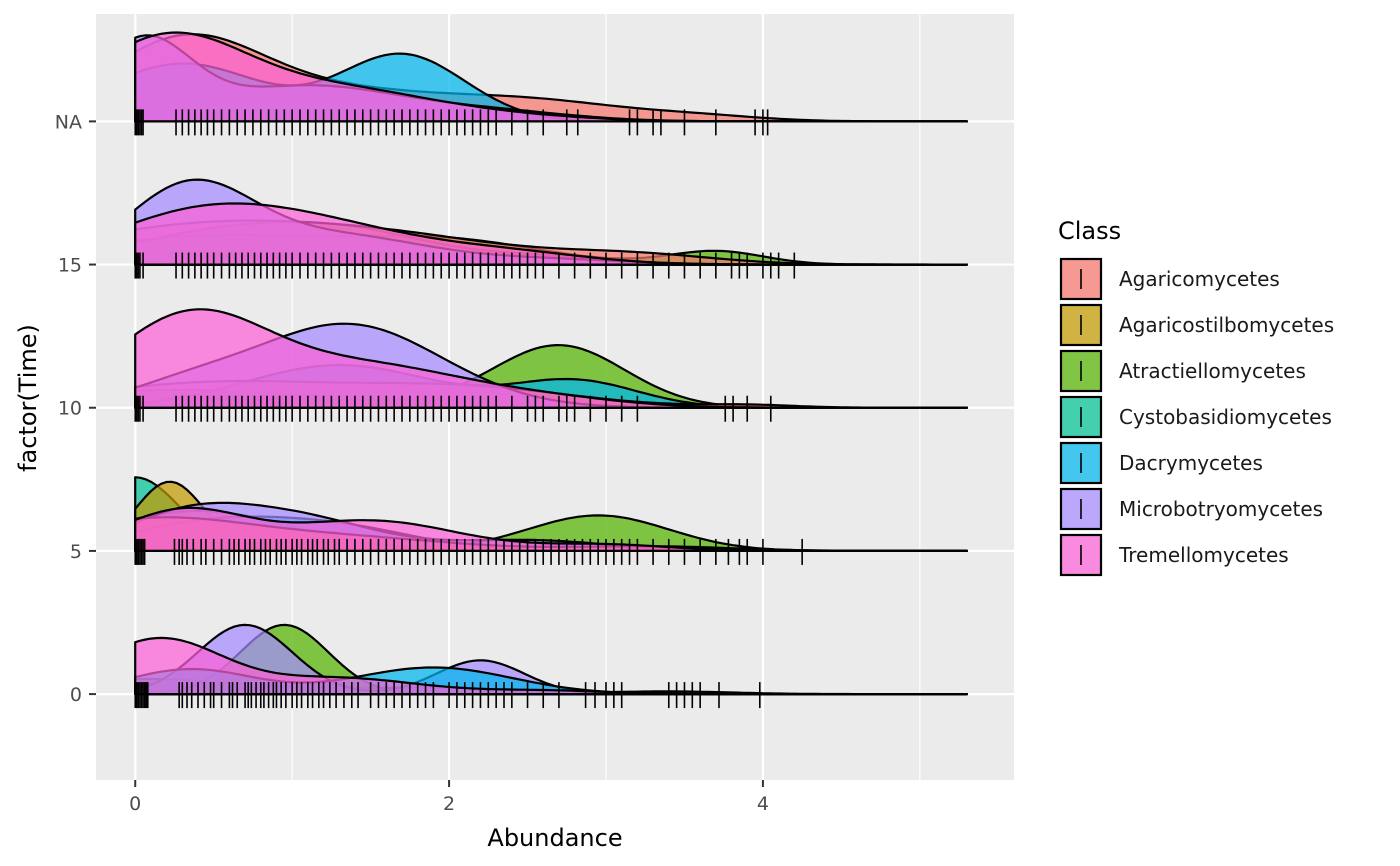 The image size is (1400, 866). I want to click on y-tick-label: 10, so click(70, 409).